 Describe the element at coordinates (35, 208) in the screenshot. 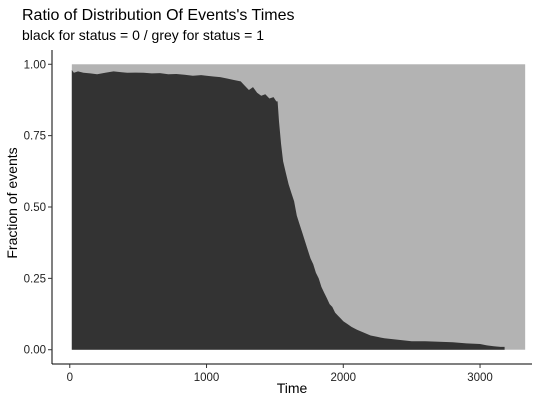

I see `y-tick-label: 0.50` at that location.